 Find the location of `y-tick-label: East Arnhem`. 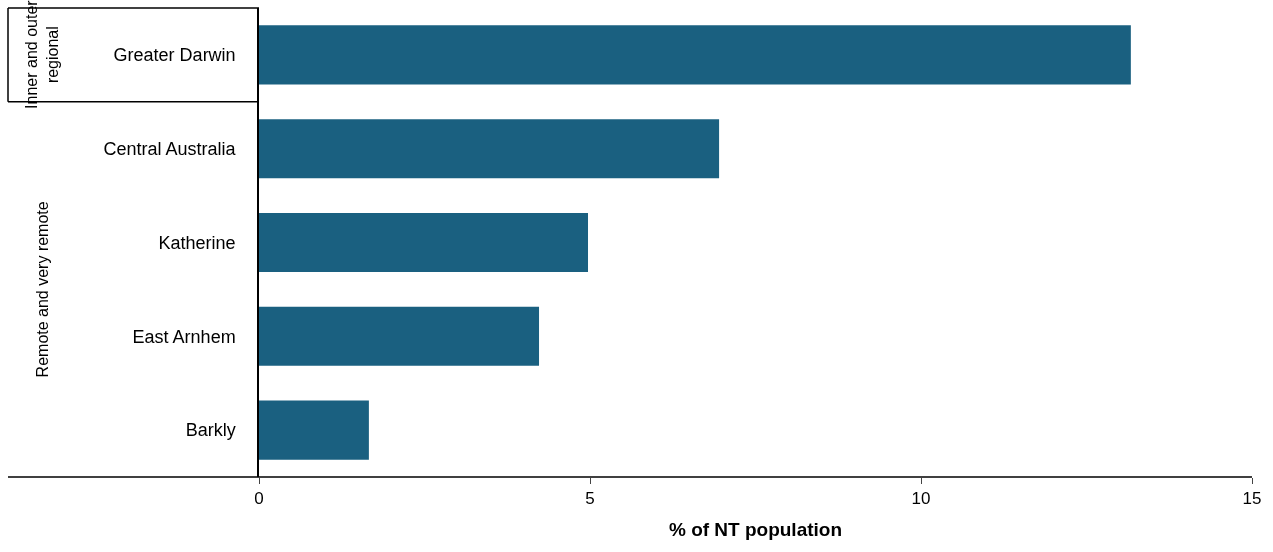

y-tick-label: East Arnhem is located at coordinates (184, 336).